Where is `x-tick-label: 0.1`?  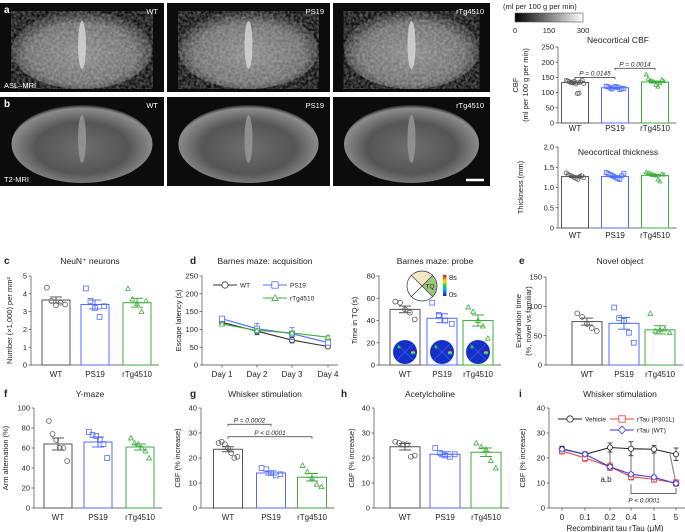 x-tick-label: 0.1 is located at coordinates (585, 517).